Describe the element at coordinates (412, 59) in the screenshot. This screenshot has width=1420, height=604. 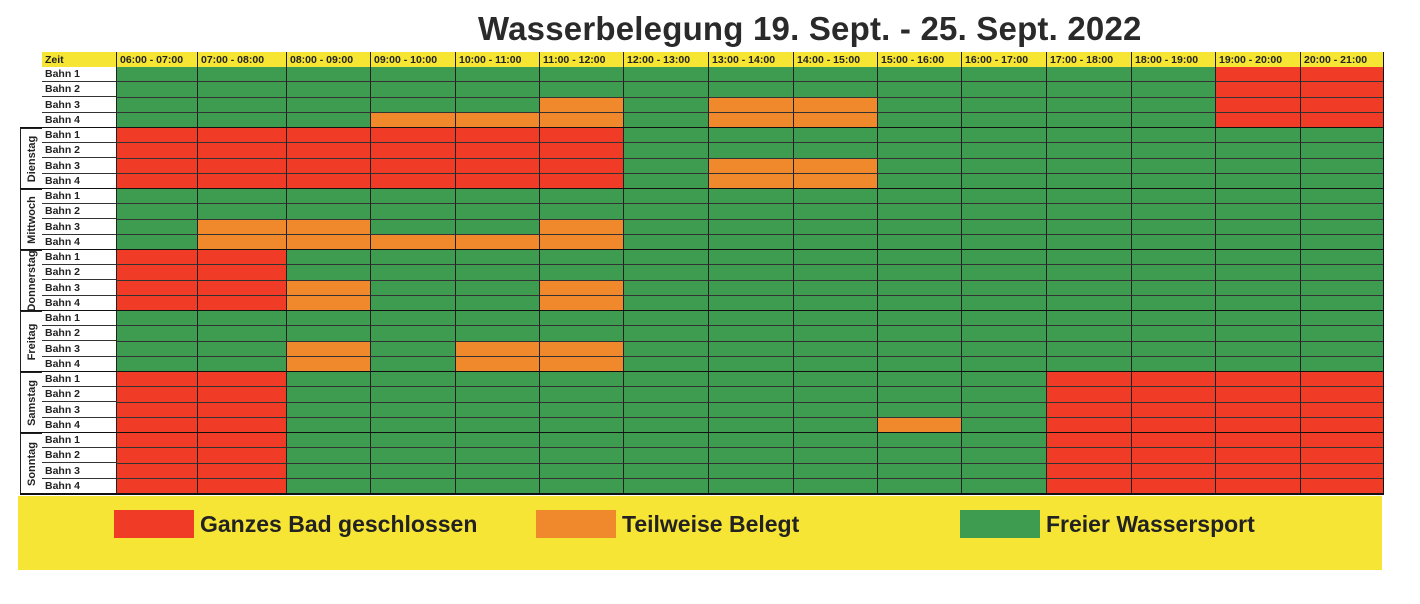
I see `time-slot-header: 09:00 - 10:00` at that location.